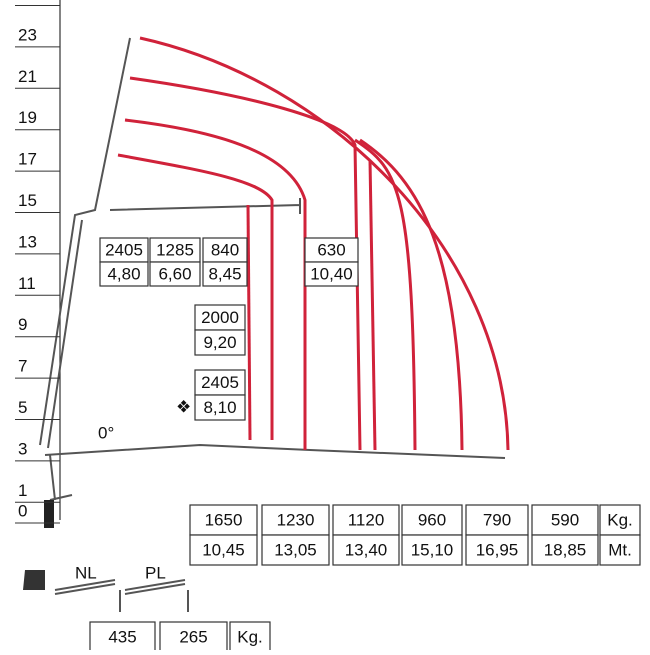 This screenshot has height=655, width=650. I want to click on reach-value: 13,40, so click(366, 549).